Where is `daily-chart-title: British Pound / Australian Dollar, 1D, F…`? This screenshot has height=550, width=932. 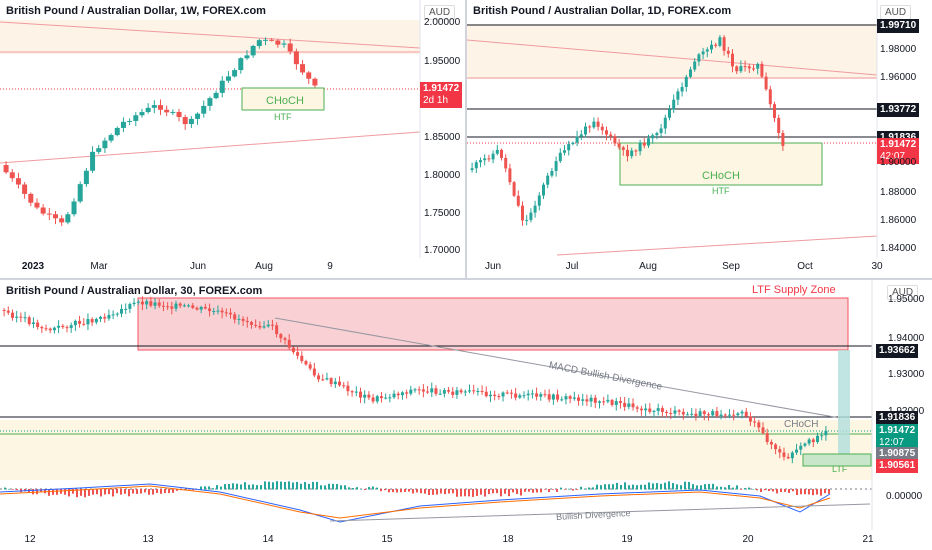
daily-chart-title: British Pound / Australian Dollar, 1D, F… is located at coordinates (602, 11).